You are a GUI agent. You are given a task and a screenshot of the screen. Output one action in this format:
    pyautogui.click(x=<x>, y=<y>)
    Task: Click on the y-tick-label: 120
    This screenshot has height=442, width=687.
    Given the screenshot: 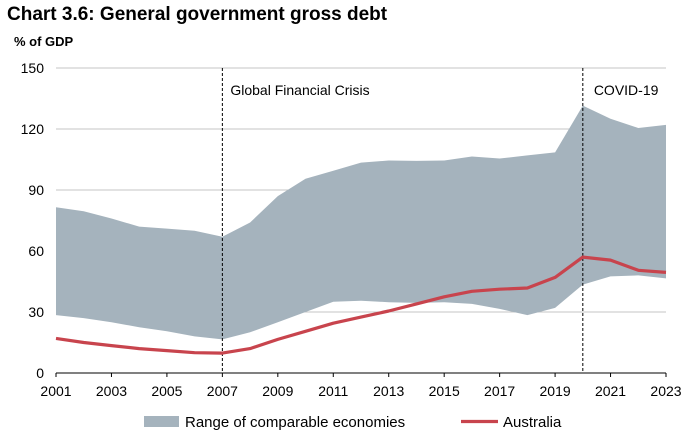 What is the action you would take?
    pyautogui.click(x=33, y=129)
    